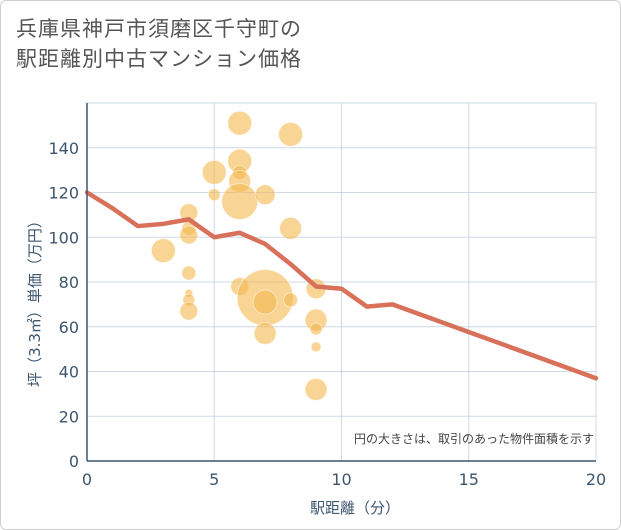 This screenshot has width=621, height=530. What do you see at coordinates (63, 237) in the screenshot?
I see `y-tick-label: 100` at bounding box center [63, 237].